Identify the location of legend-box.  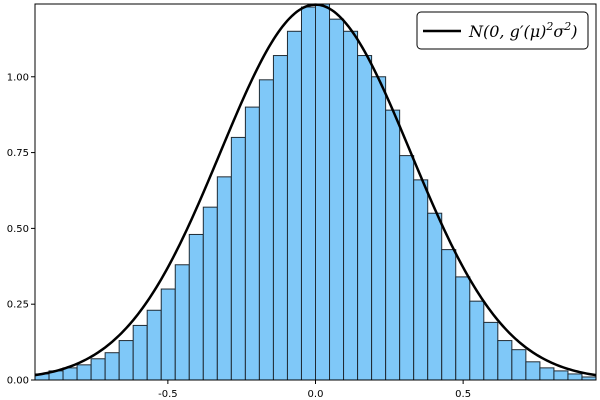
(502, 30).